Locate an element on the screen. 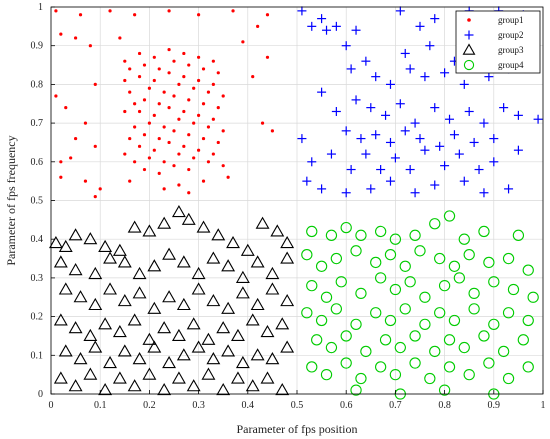 The height and width of the screenshot is (439, 550). y-tick-label-8: 0.8 is located at coordinates (37, 84).